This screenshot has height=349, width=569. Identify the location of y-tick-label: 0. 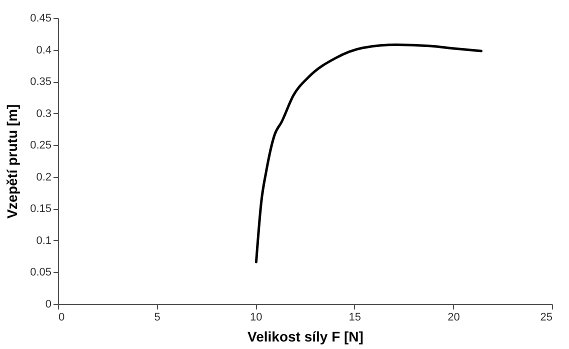
(48, 304).